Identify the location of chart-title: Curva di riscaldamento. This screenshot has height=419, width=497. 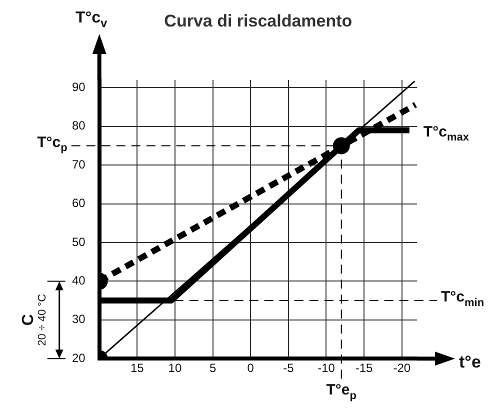
(258, 21).